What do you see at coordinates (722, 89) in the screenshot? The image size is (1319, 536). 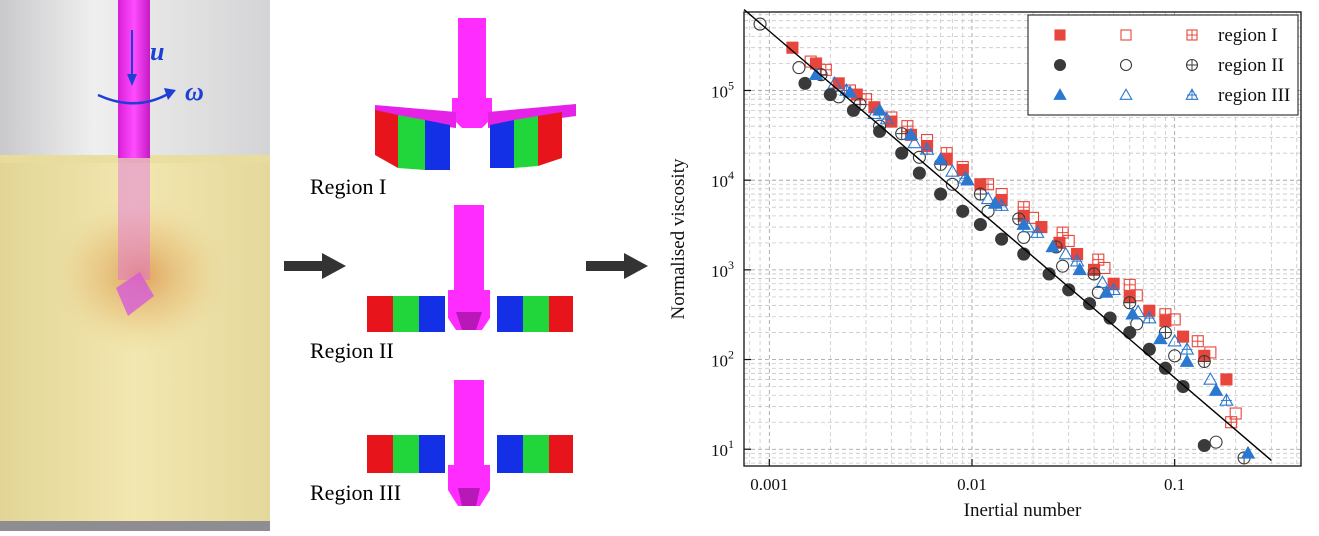 I see `y-tick-label: 10⁵` at bounding box center [722, 89].